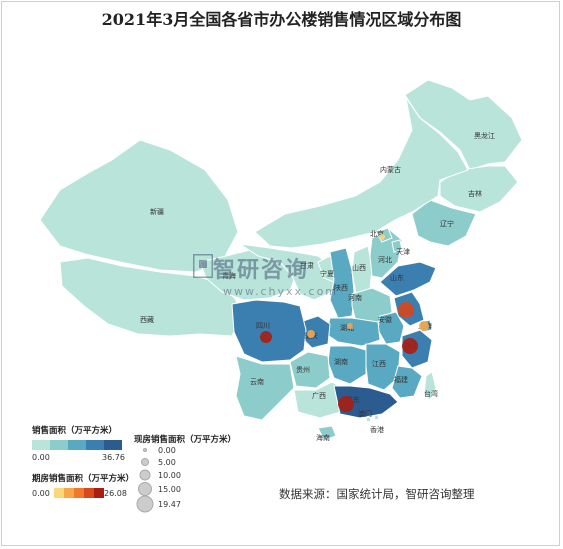 The width and height of the screenshot is (563, 549). I want to click on province-新疆, so click(139, 206).